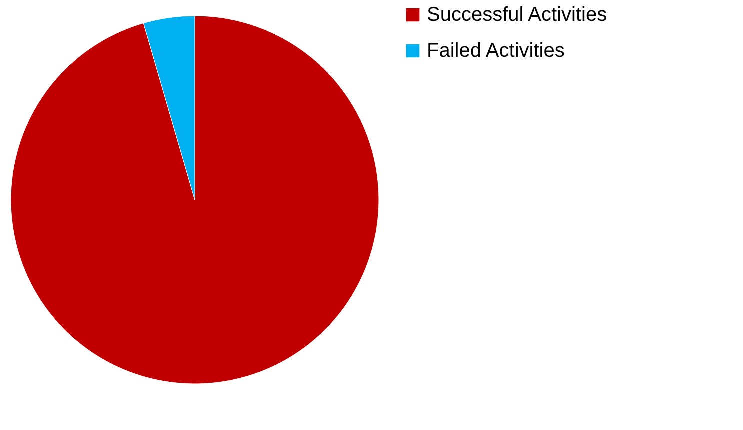 Image resolution: width=743 pixels, height=430 pixels. What do you see at coordinates (496, 51) in the screenshot?
I see `legend-label: Failed Activities` at bounding box center [496, 51].